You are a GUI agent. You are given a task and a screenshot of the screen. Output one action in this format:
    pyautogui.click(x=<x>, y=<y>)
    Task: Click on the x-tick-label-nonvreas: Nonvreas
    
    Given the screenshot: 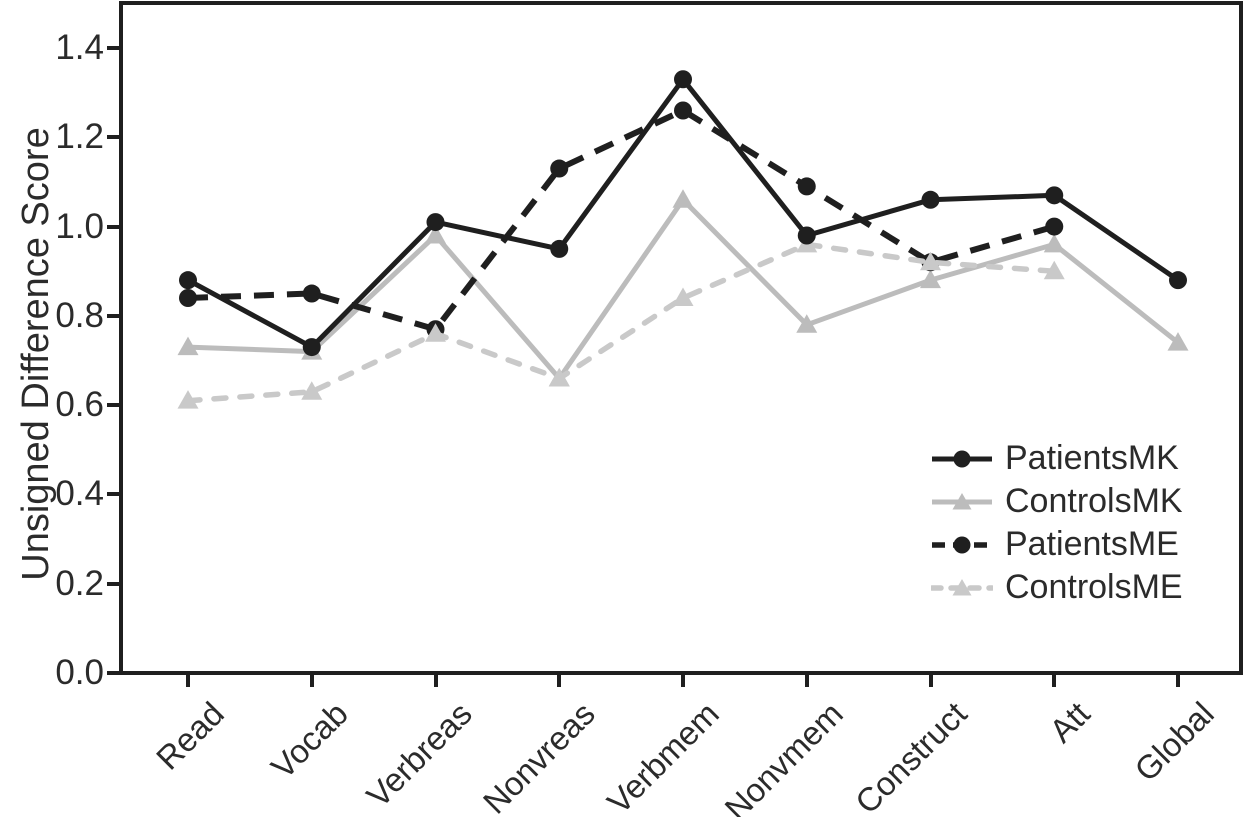 What is the action you would take?
    pyautogui.click(x=539, y=755)
    